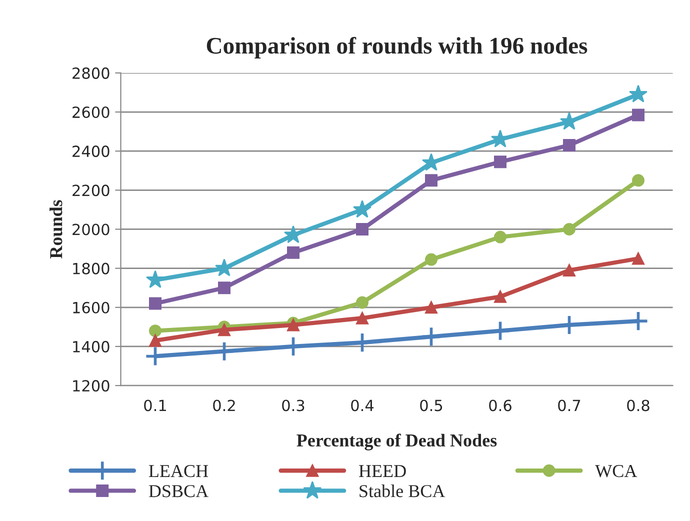 This screenshot has height=521, width=690. What do you see at coordinates (178, 471) in the screenshot?
I see `legend-label: LEACH` at bounding box center [178, 471].